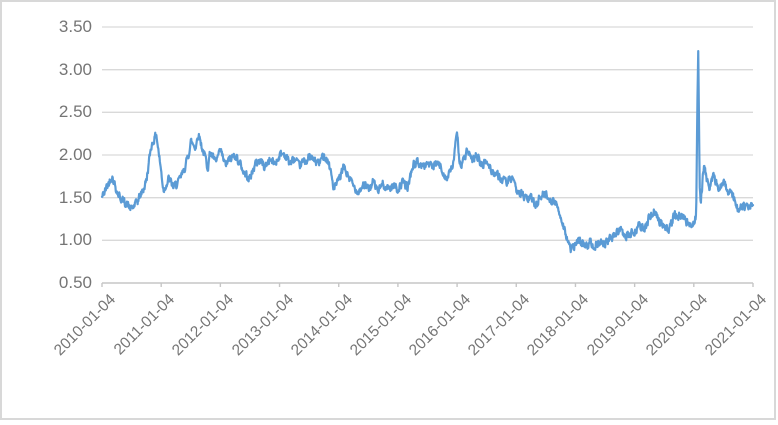 The width and height of the screenshot is (778, 425). I want to click on y-axis-label: 1.50, so click(75, 197).